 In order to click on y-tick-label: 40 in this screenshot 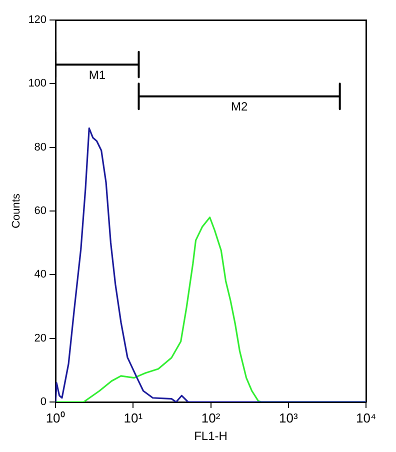, I will do `click(40, 274)`.